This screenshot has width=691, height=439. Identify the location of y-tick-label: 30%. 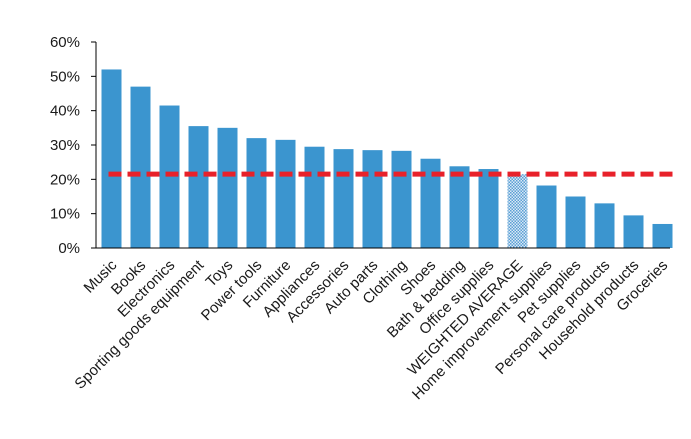
(65, 145).